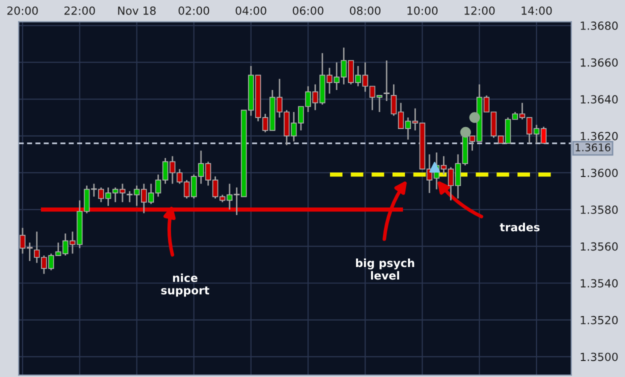 The width and height of the screenshot is (625, 377). Describe the element at coordinates (137, 10) in the screenshot. I see `x-tick-label: Nov 18` at that location.